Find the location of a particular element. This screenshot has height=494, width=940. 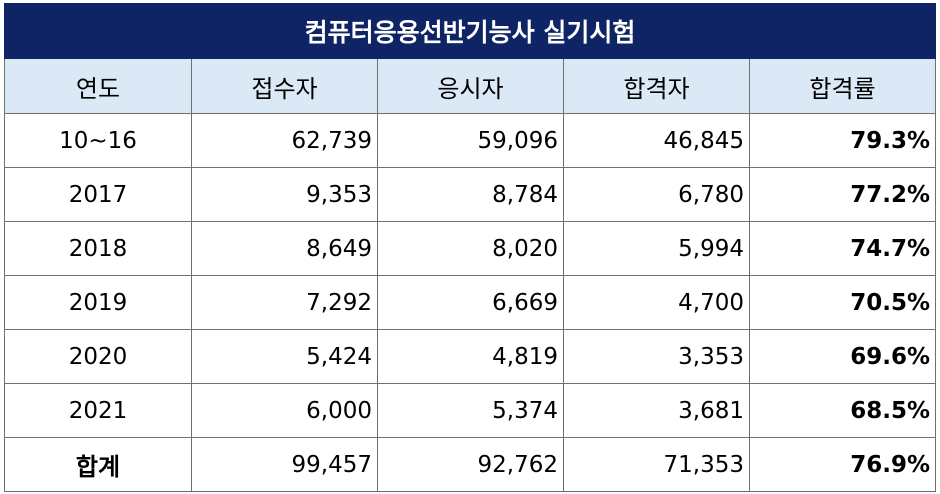

examinees-cell: 5,374 is located at coordinates (470, 410).